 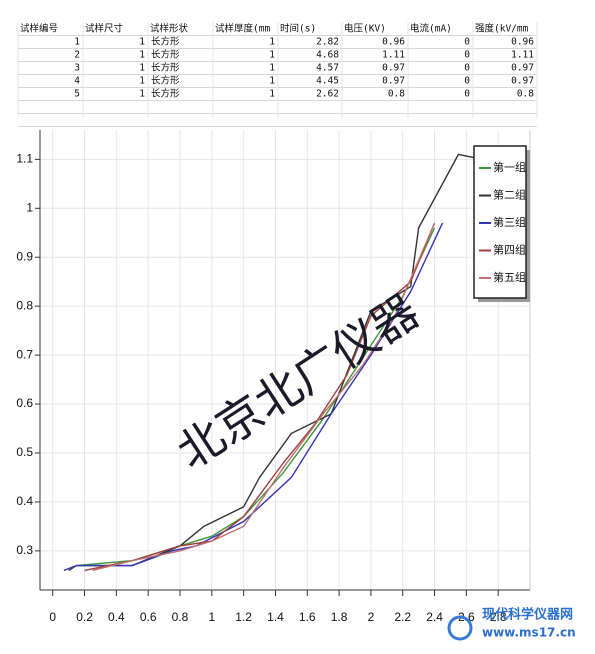 I want to click on x-tick-label: 1.8, so click(x=339, y=617).